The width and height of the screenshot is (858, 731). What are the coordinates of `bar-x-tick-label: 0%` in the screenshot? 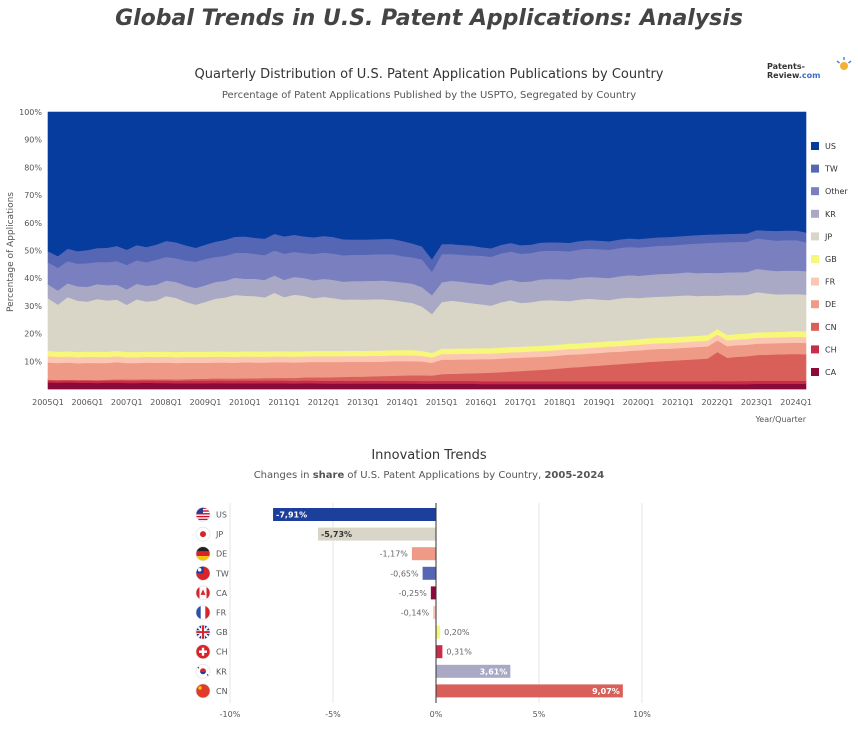 It's located at (436, 714).